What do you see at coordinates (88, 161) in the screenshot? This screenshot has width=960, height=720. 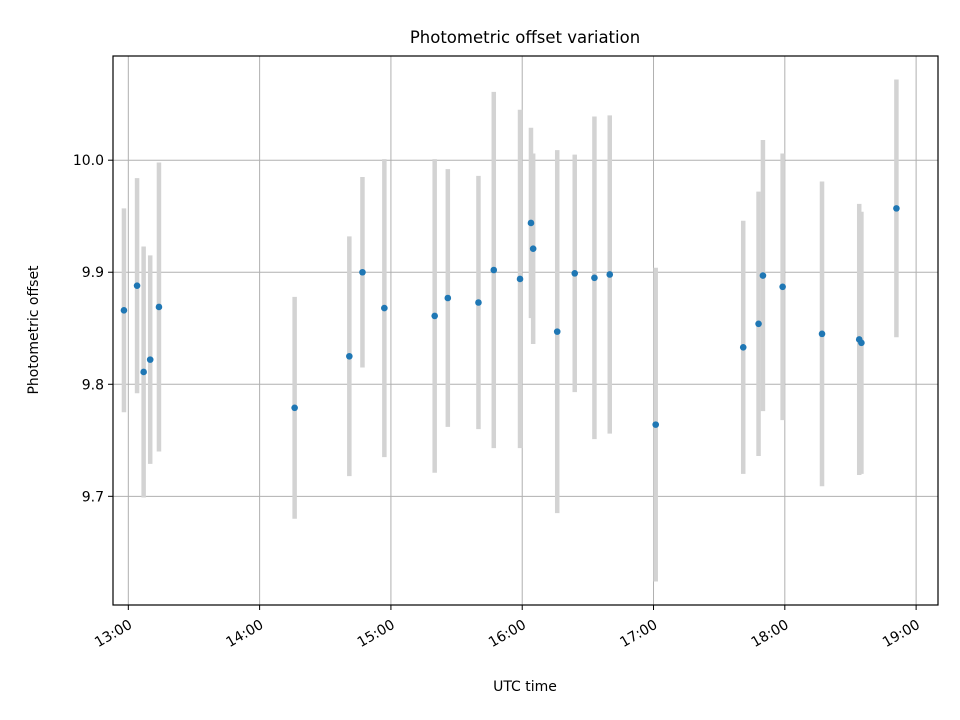 I see `y-tick-label: 10.0` at bounding box center [88, 161].